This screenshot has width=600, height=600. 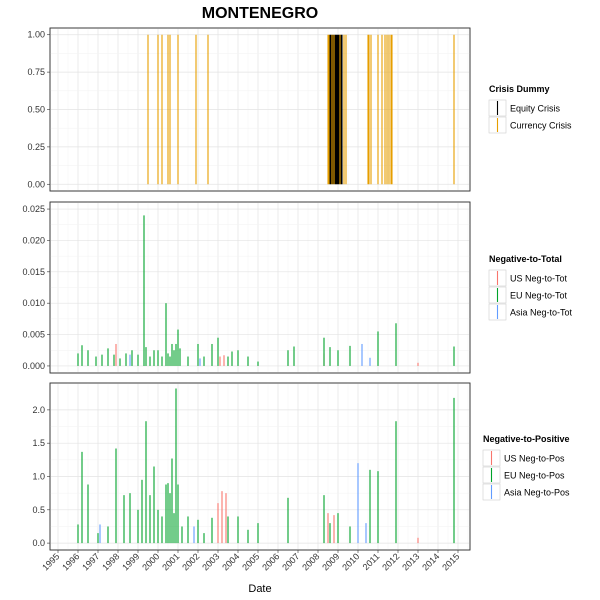 I want to click on legend-label: Currency Crisis, so click(x=541, y=126).